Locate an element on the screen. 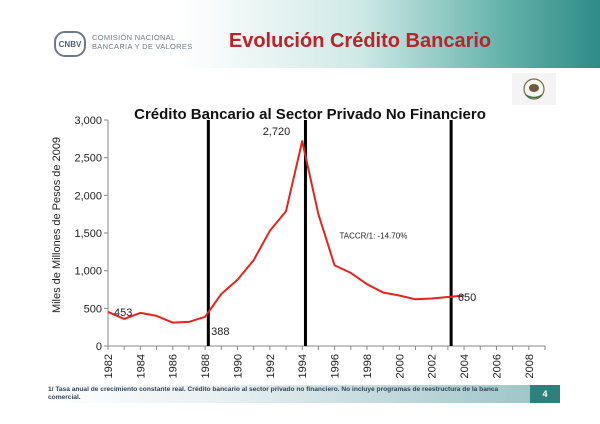  y-tick-label: 0 is located at coordinates (99, 347).